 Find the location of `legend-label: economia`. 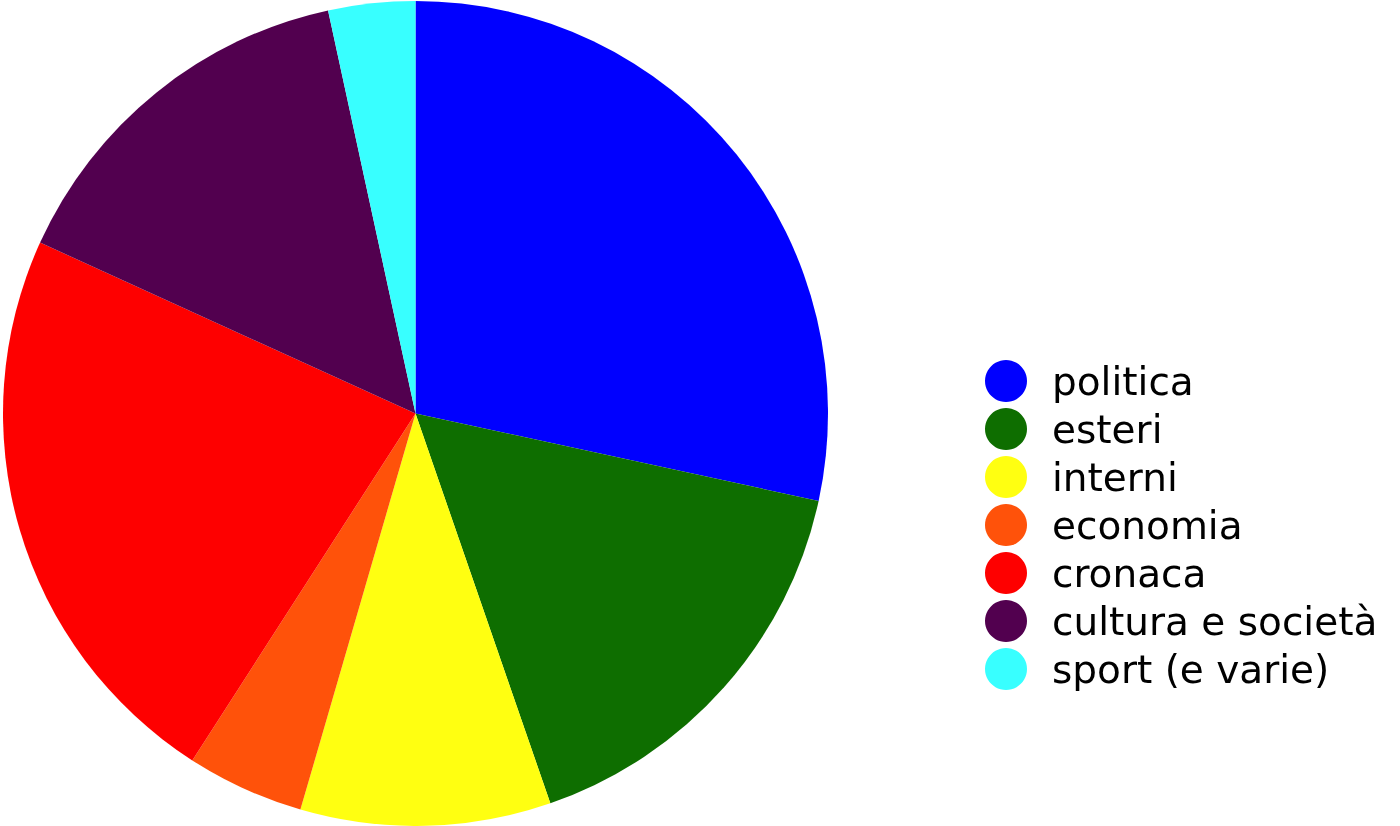

legend-label: economia is located at coordinates (1147, 525).